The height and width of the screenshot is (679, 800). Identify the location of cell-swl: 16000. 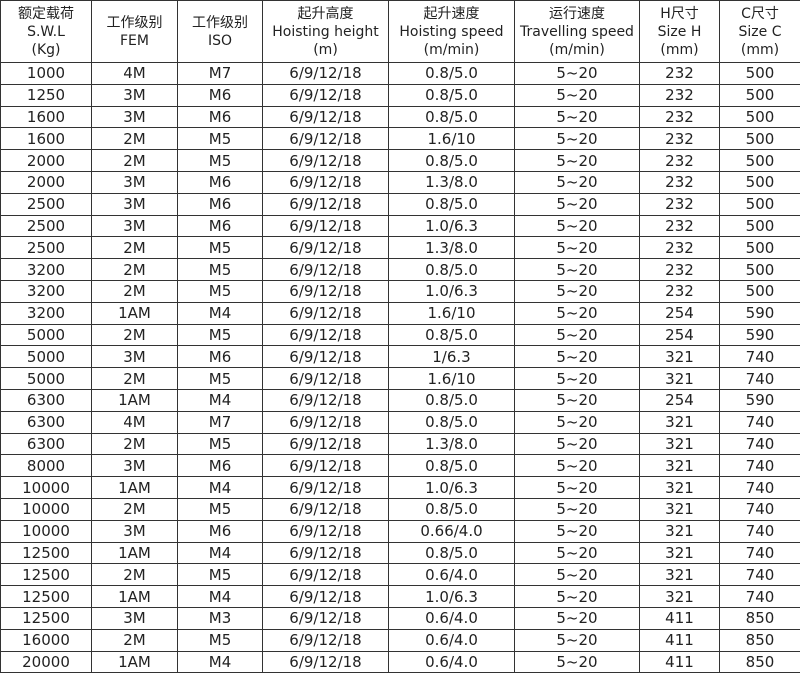
(46, 640).